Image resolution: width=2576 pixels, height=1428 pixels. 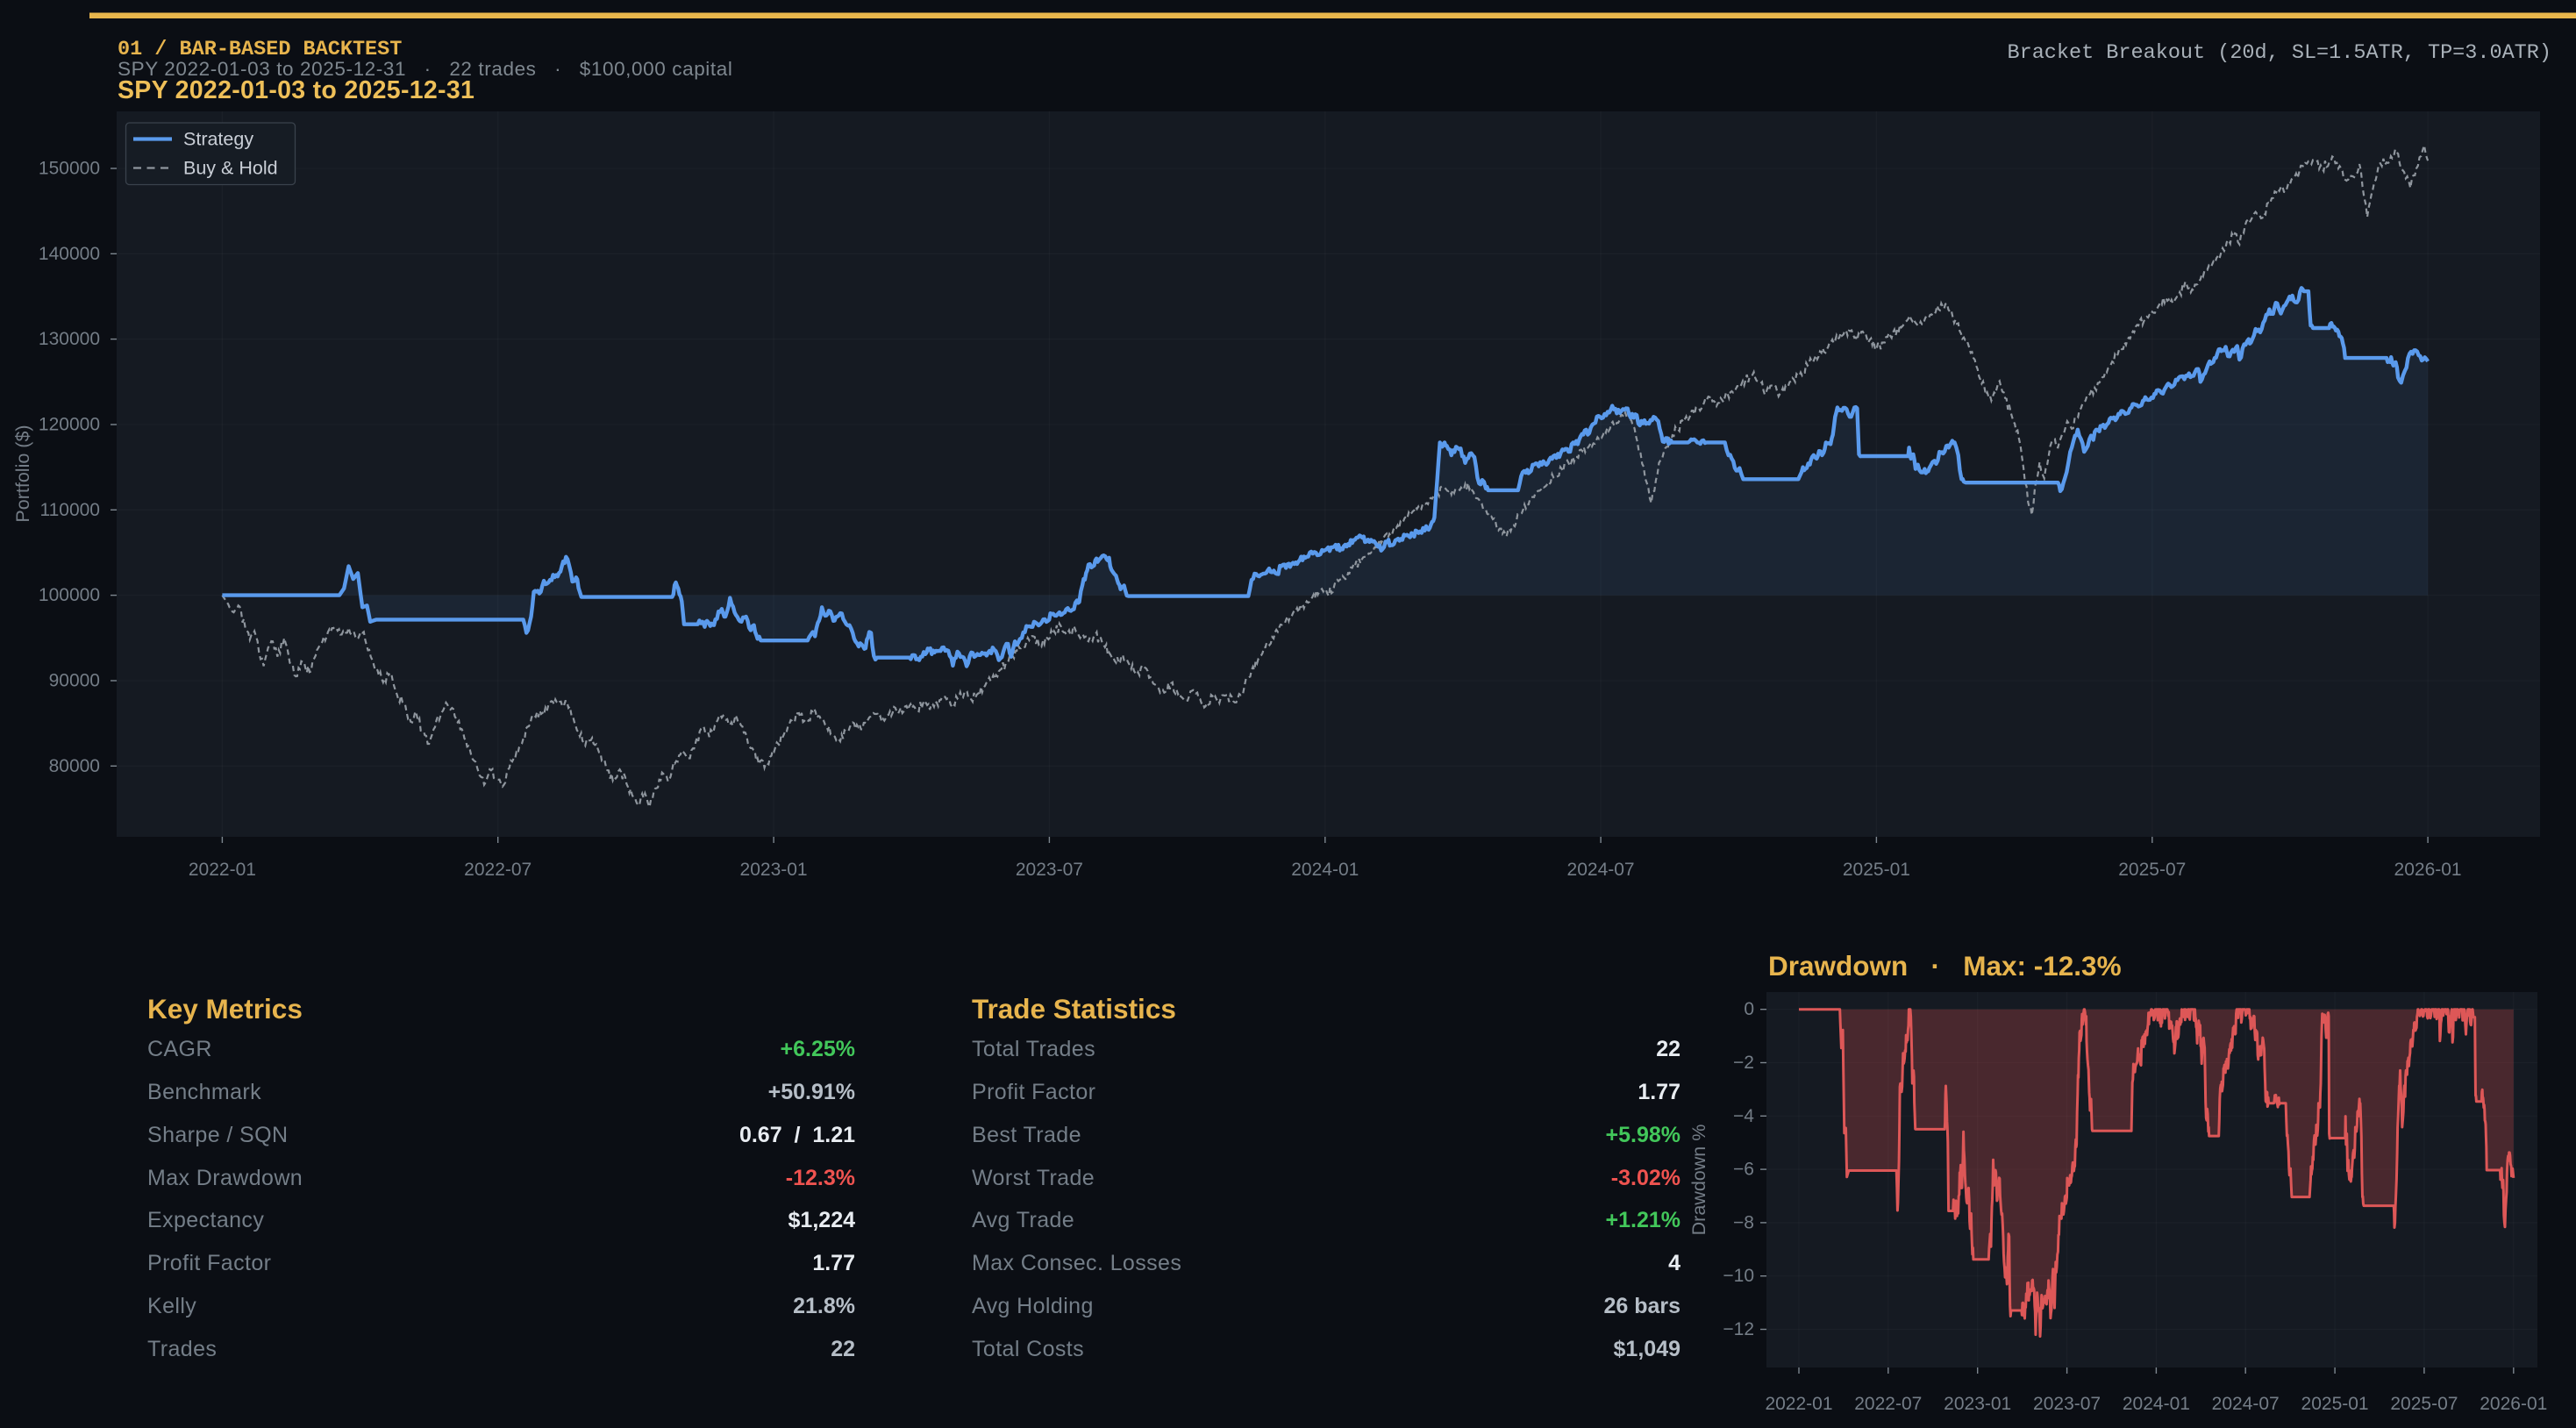 I want to click on svg-text: Drawdown %, so click(x=1699, y=1180).